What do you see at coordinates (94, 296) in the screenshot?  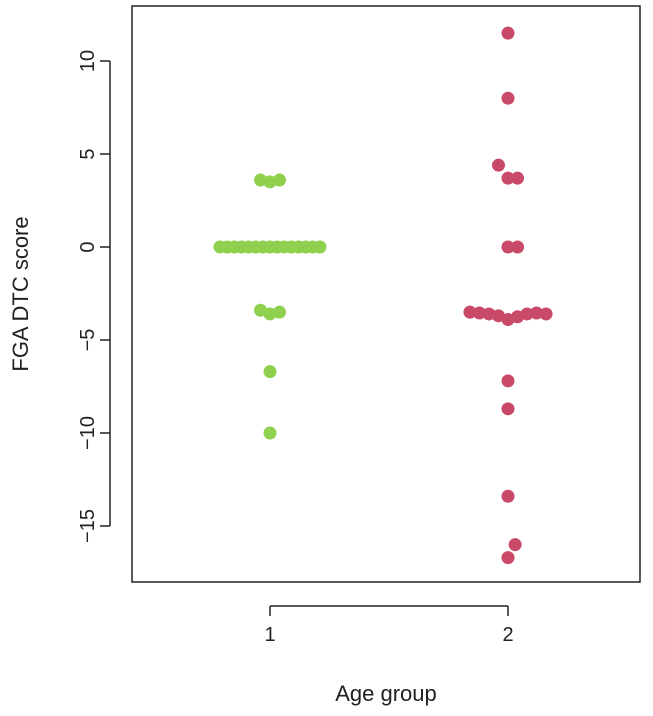 I see `y-axis: 10 5 0 −5 −10 −15` at bounding box center [94, 296].